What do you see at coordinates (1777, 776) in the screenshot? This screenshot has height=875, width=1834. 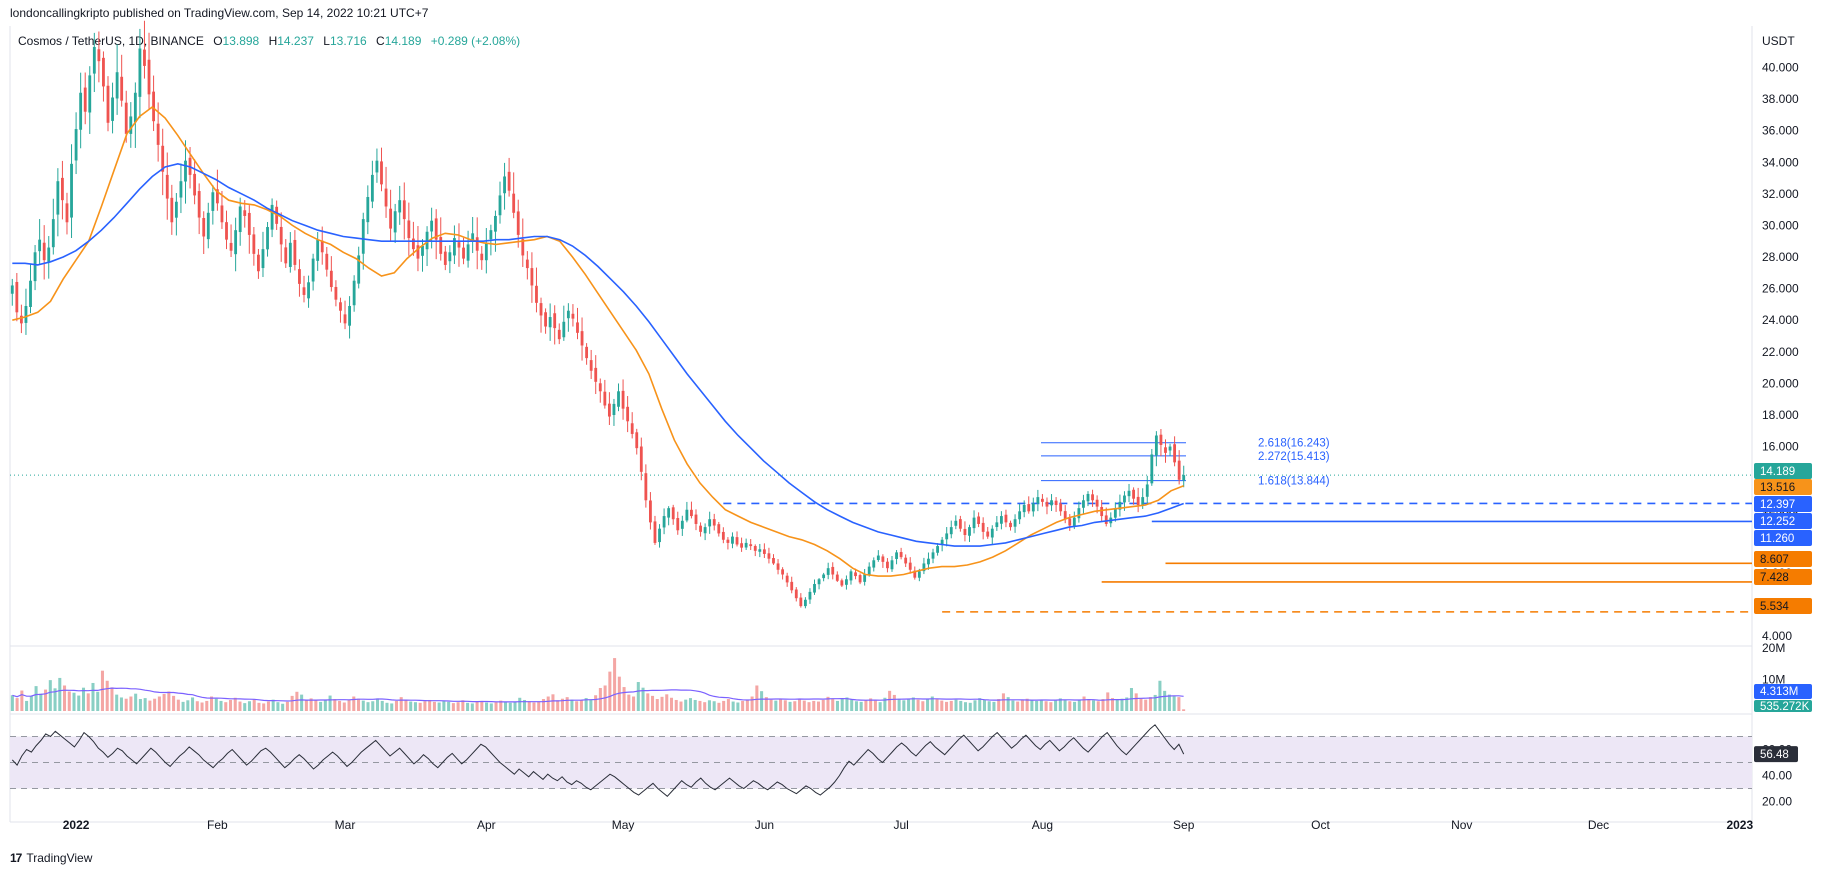 I see `rsi-tick-label: 40.00` at bounding box center [1777, 776].